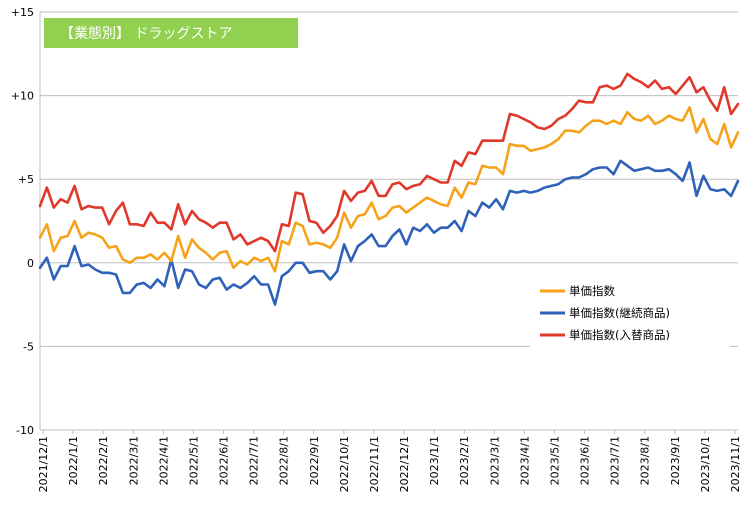 Image resolution: width=742 pixels, height=510 pixels. What do you see at coordinates (404, 464) in the screenshot?
I see `x-tick-label: 2022/12/1` at bounding box center [404, 464].